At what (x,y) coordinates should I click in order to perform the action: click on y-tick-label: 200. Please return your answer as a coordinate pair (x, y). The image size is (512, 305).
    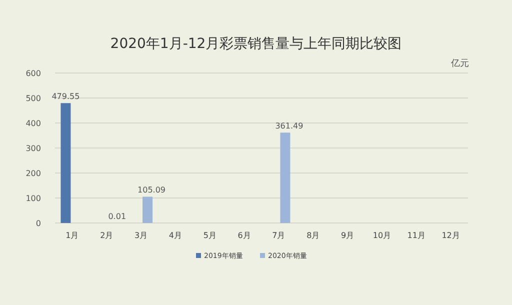
    Looking at the image, I should click on (33, 173).